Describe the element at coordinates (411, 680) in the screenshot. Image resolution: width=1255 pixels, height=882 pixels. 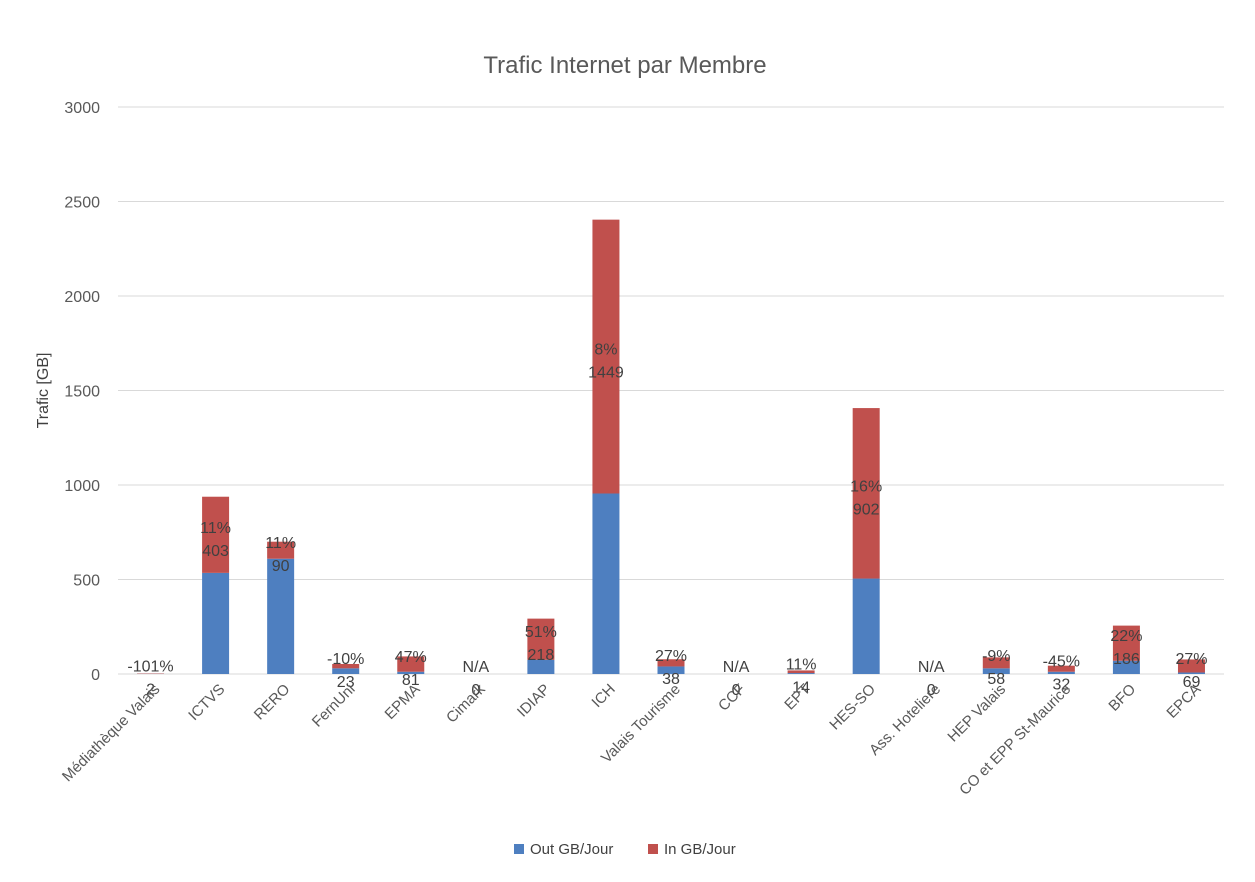
I see `data-label-value: 81` at that location.